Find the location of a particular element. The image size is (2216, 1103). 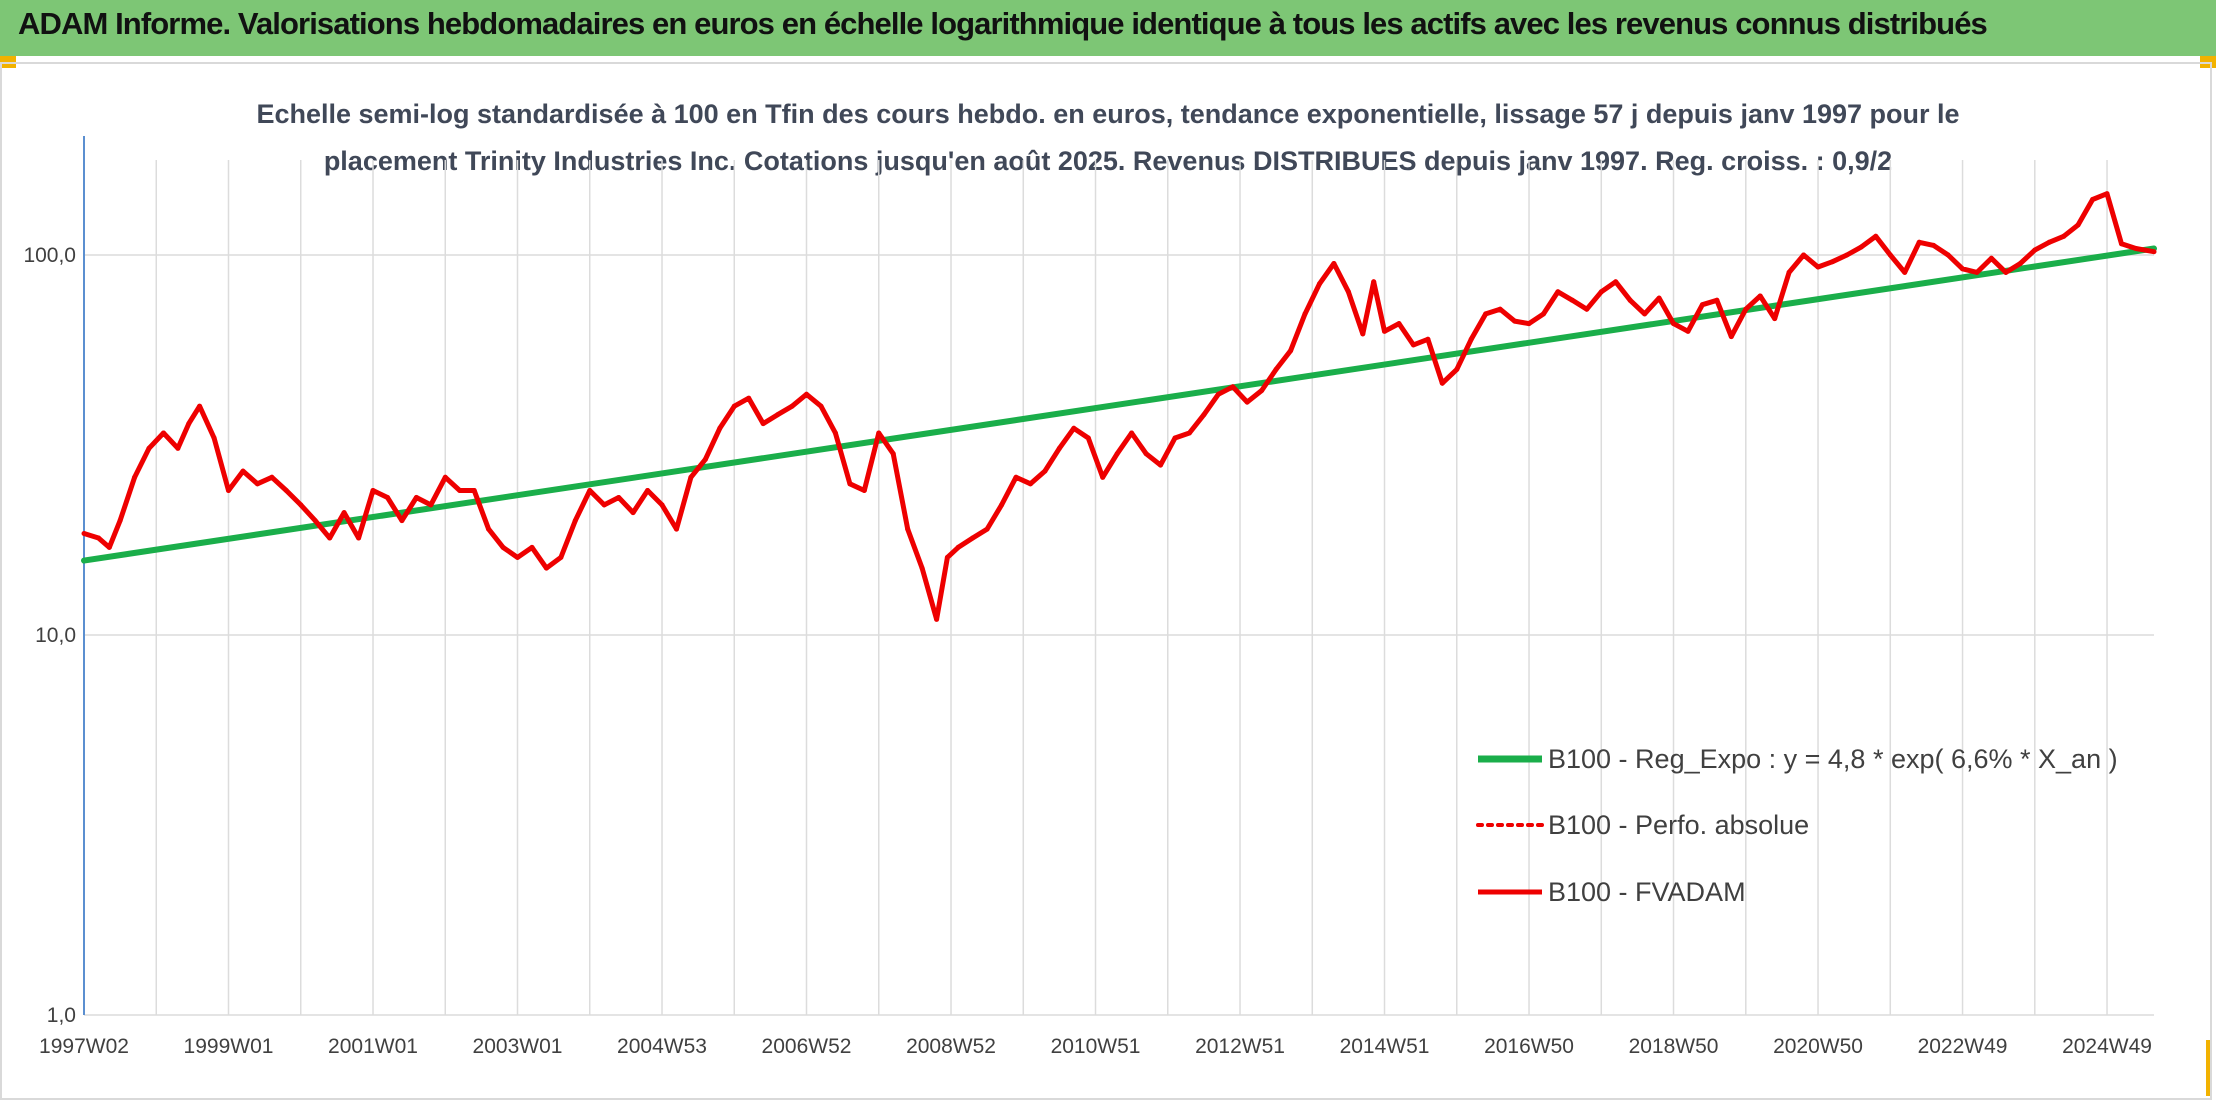

x-tick-label: 2010W51 is located at coordinates (1096, 1046).